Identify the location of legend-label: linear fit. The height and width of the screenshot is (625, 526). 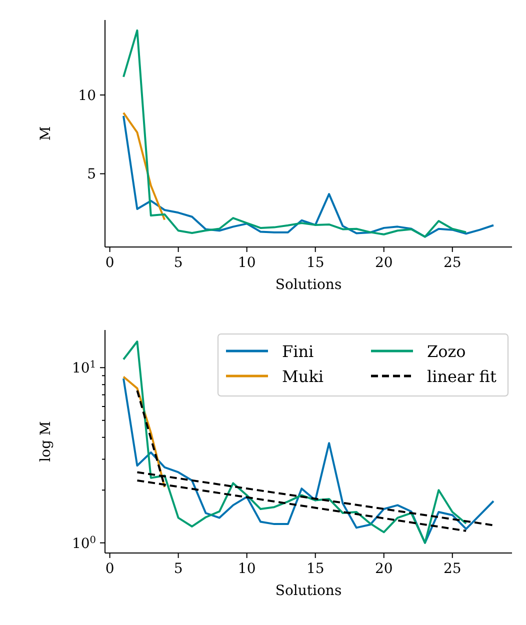
(462, 376).